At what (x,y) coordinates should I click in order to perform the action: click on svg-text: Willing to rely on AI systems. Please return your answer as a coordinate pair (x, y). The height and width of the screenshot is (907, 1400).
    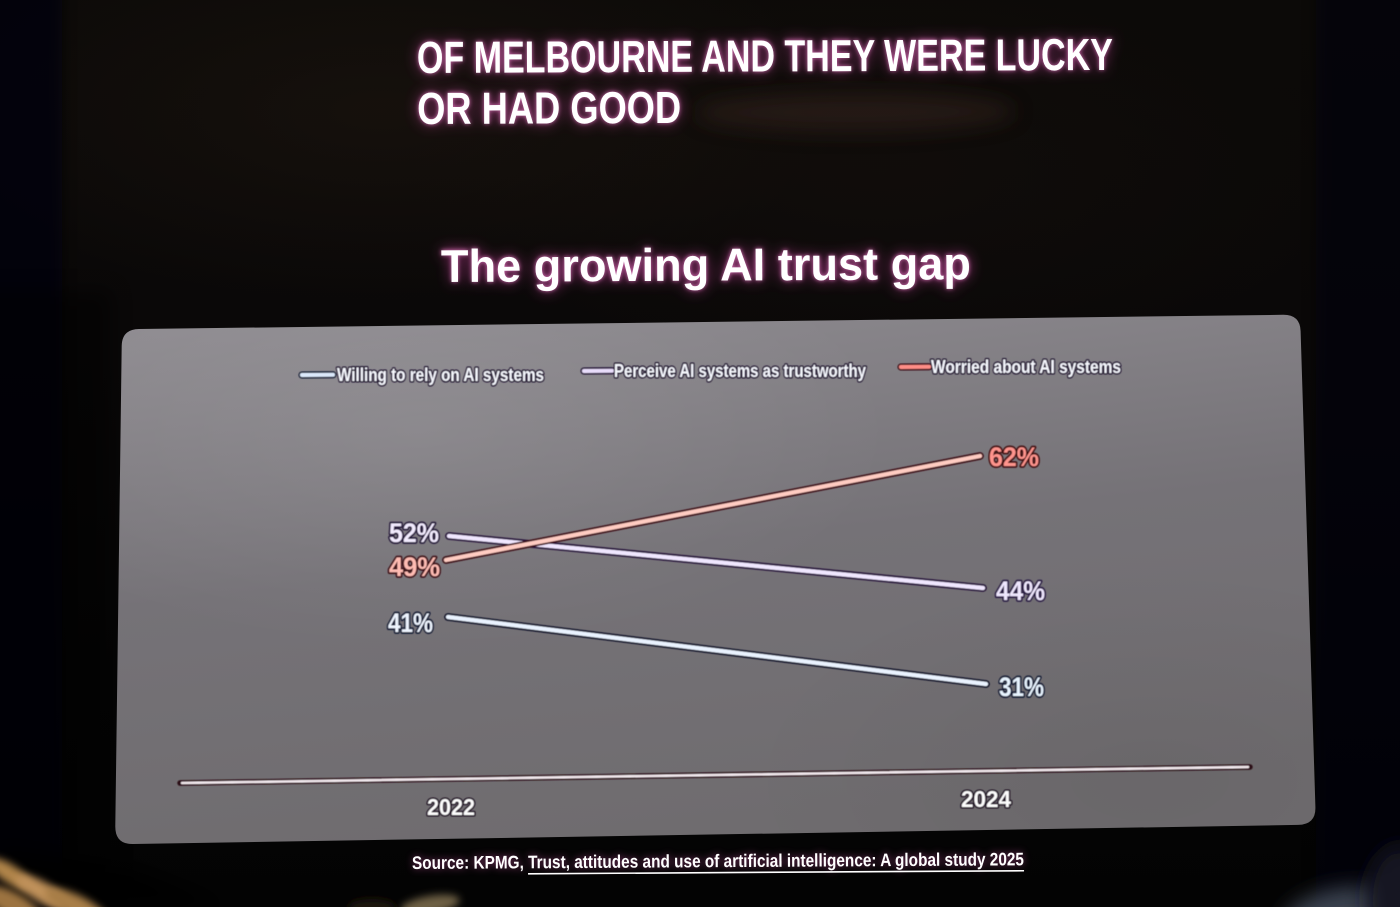
    Looking at the image, I should click on (440, 375).